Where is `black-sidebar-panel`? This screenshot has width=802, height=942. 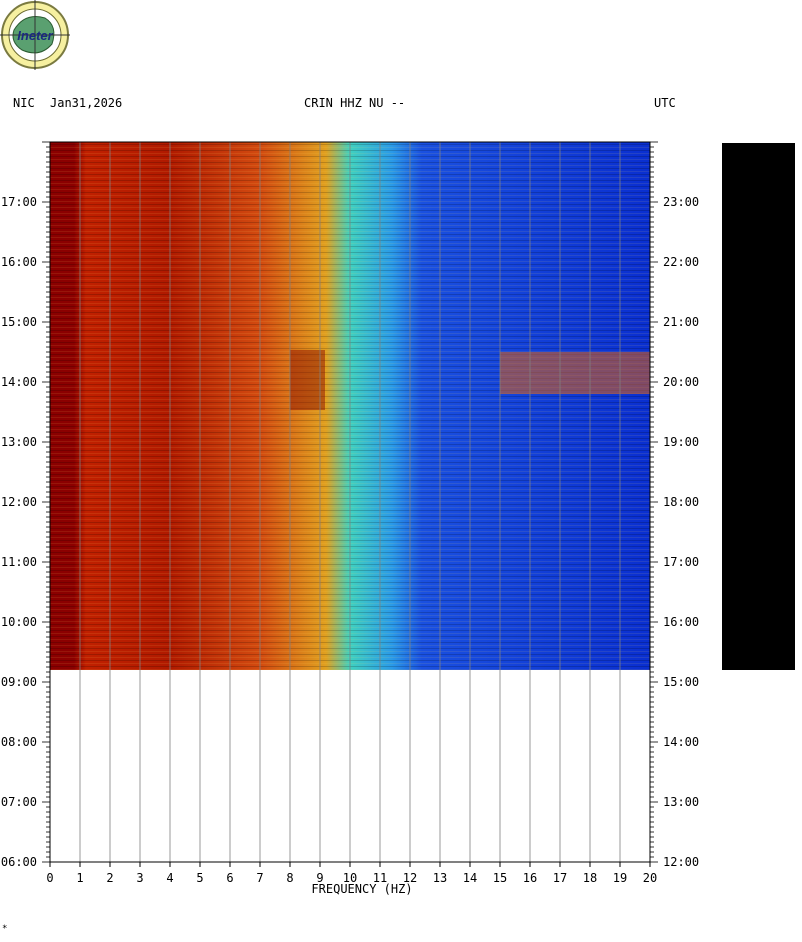
black-sidebar-panel is located at coordinates (758, 406).